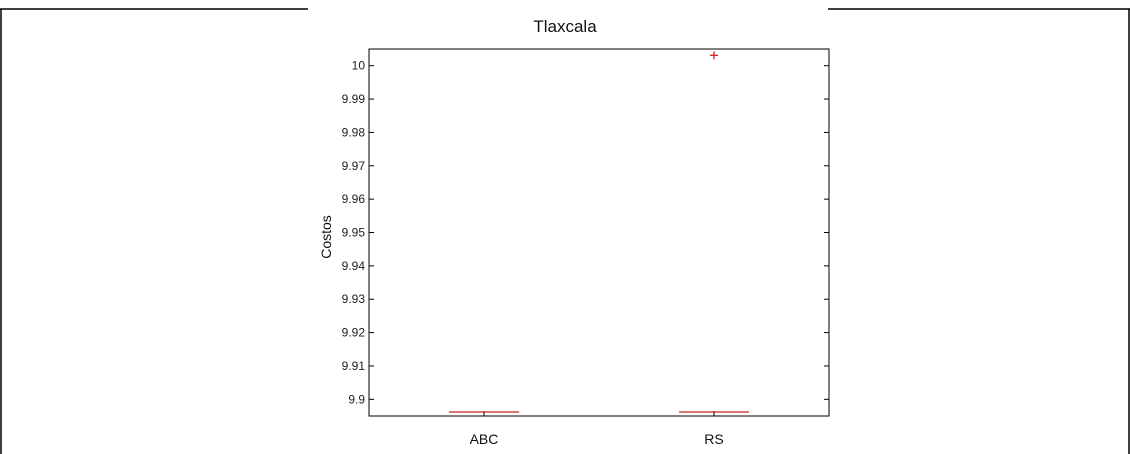  Describe the element at coordinates (326, 237) in the screenshot. I see `y-axis-label: Costos` at that location.